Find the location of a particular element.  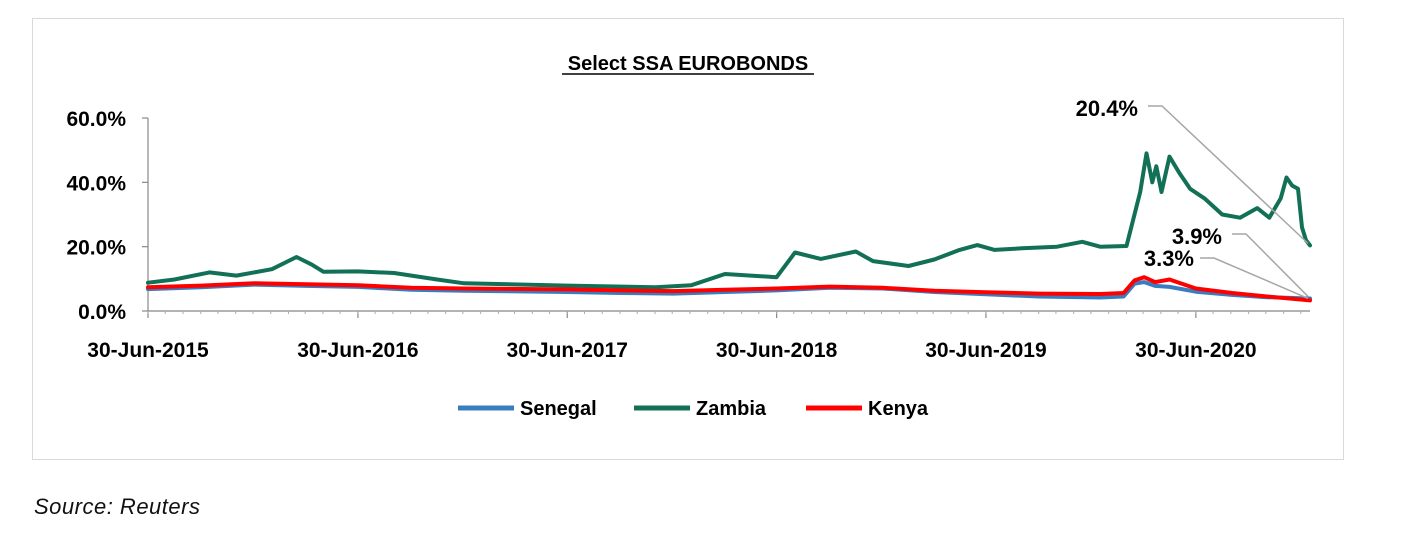

annotation-label-senegal: 3.9% is located at coordinates (1197, 236).